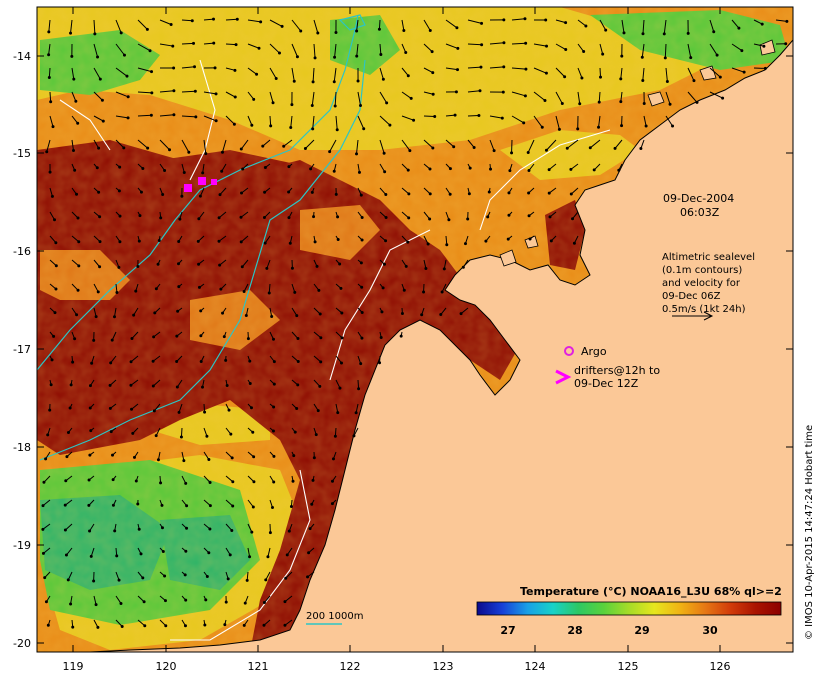 The width and height of the screenshot is (820, 680). Describe the element at coordinates (606, 383) in the screenshot. I see `drifter-line-2: 09-Dec 12Z` at that location.